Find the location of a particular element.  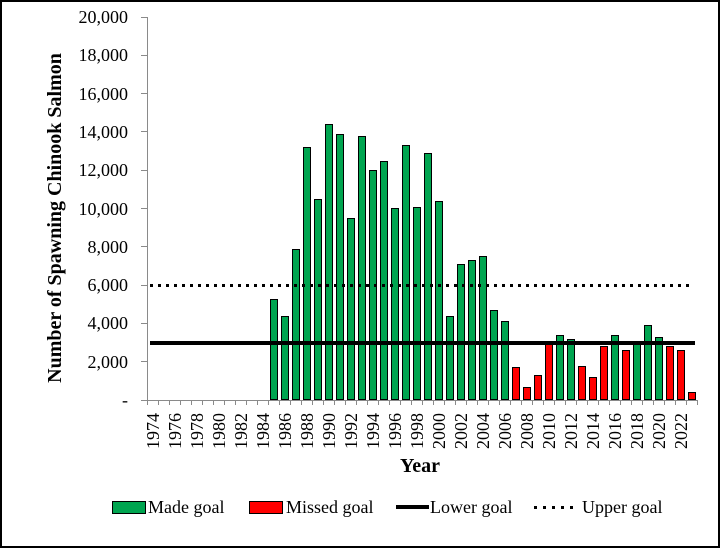

x-axis-line is located at coordinates (420, 400).